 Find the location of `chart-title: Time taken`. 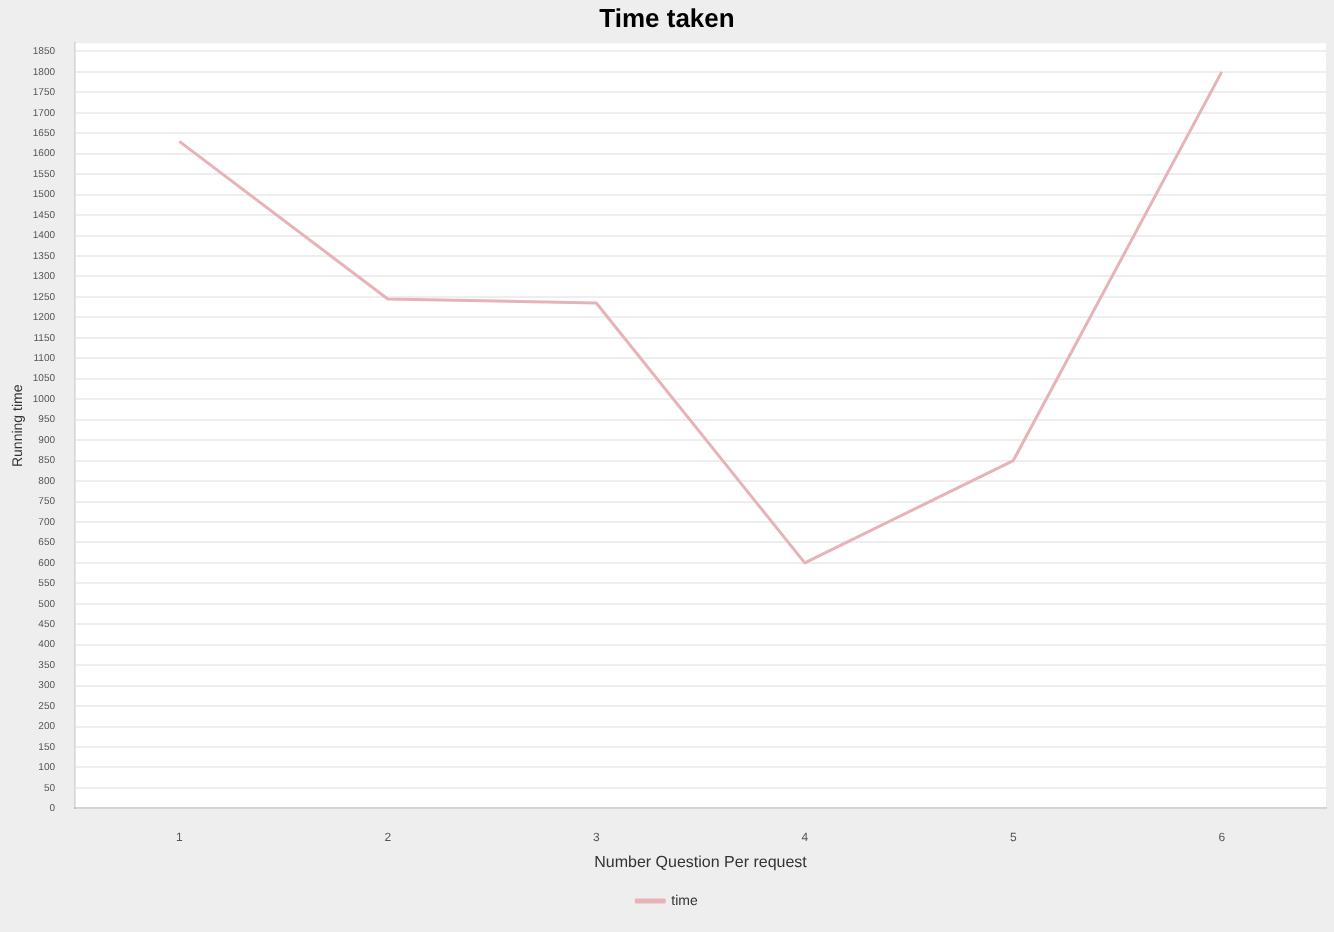

chart-title: Time taken is located at coordinates (667, 17).